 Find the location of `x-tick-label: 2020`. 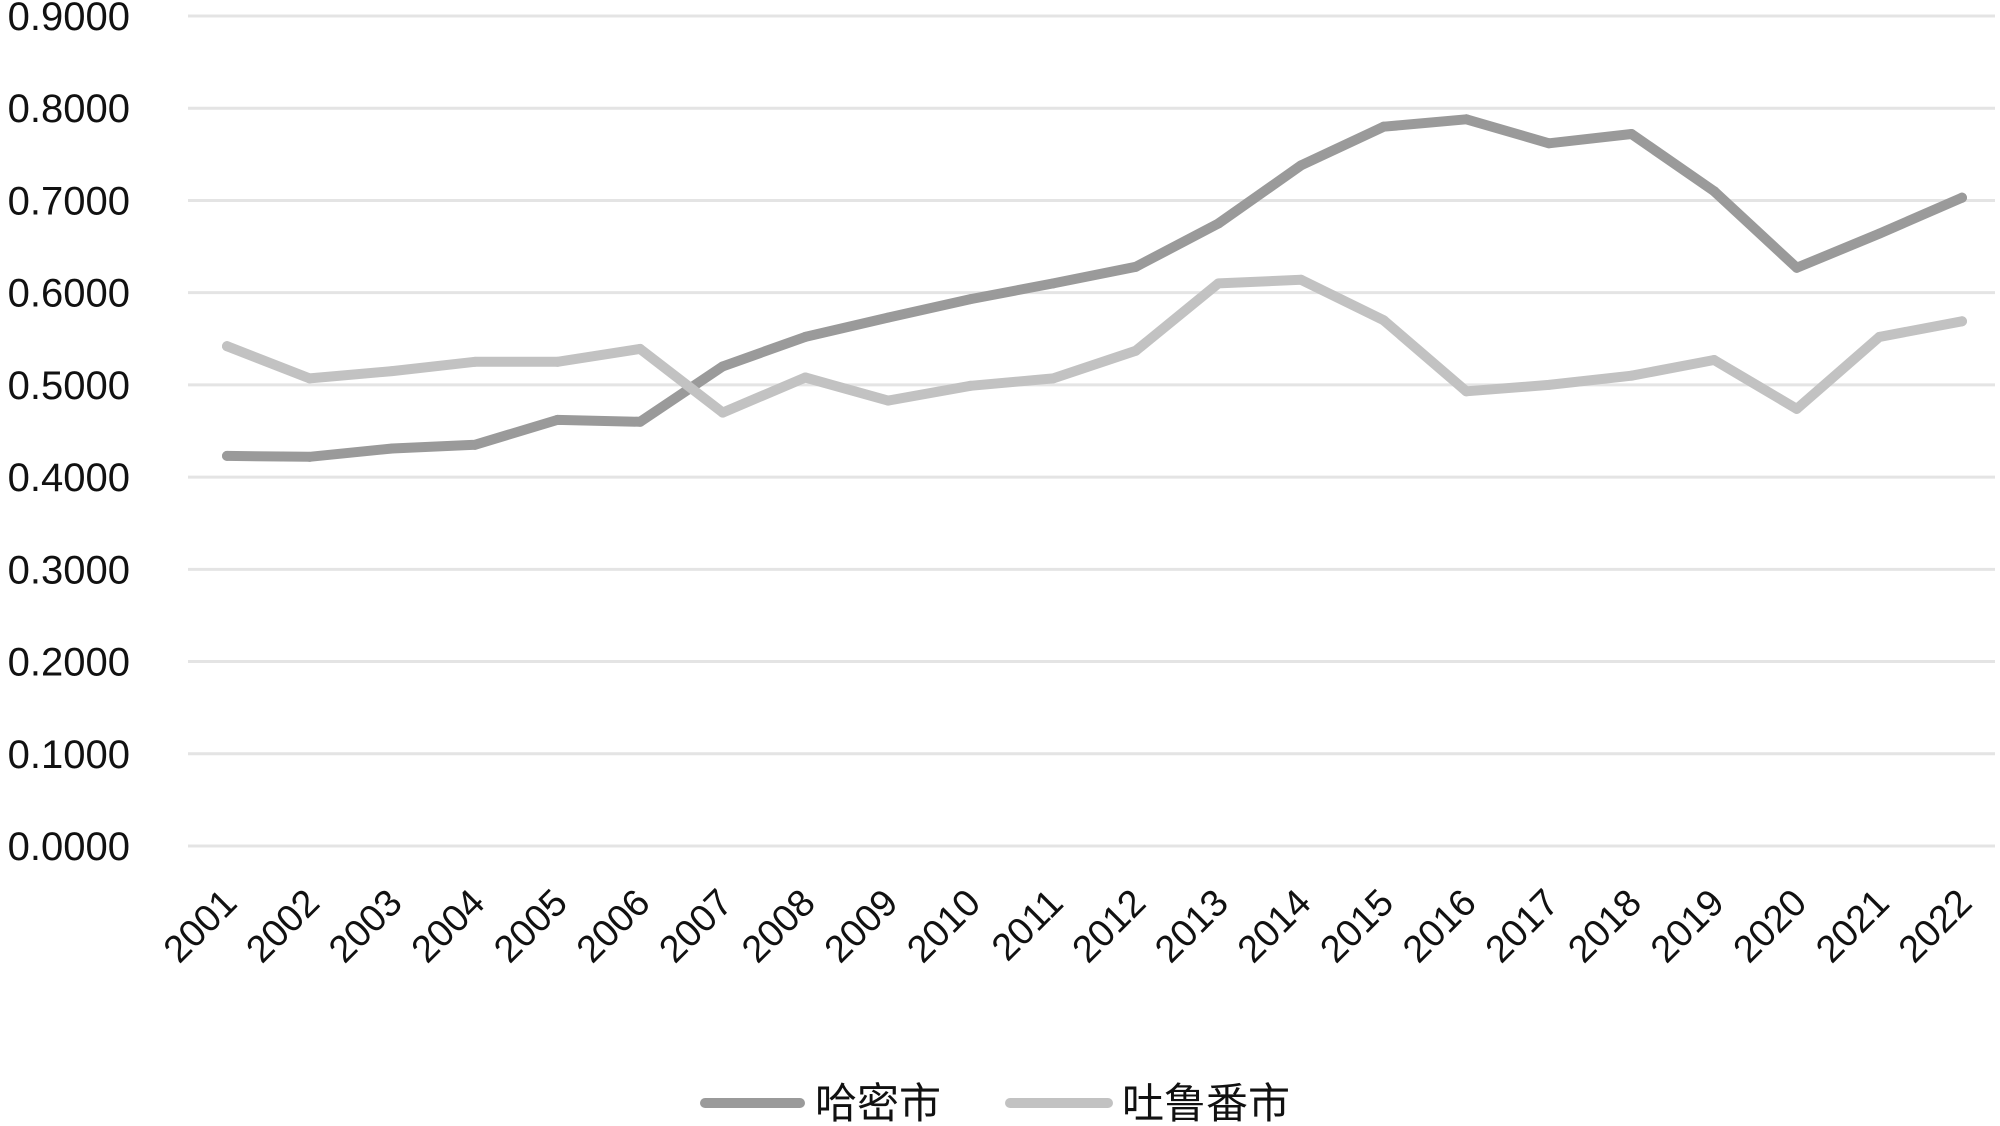

x-tick-label: 2020 is located at coordinates (1770, 926).